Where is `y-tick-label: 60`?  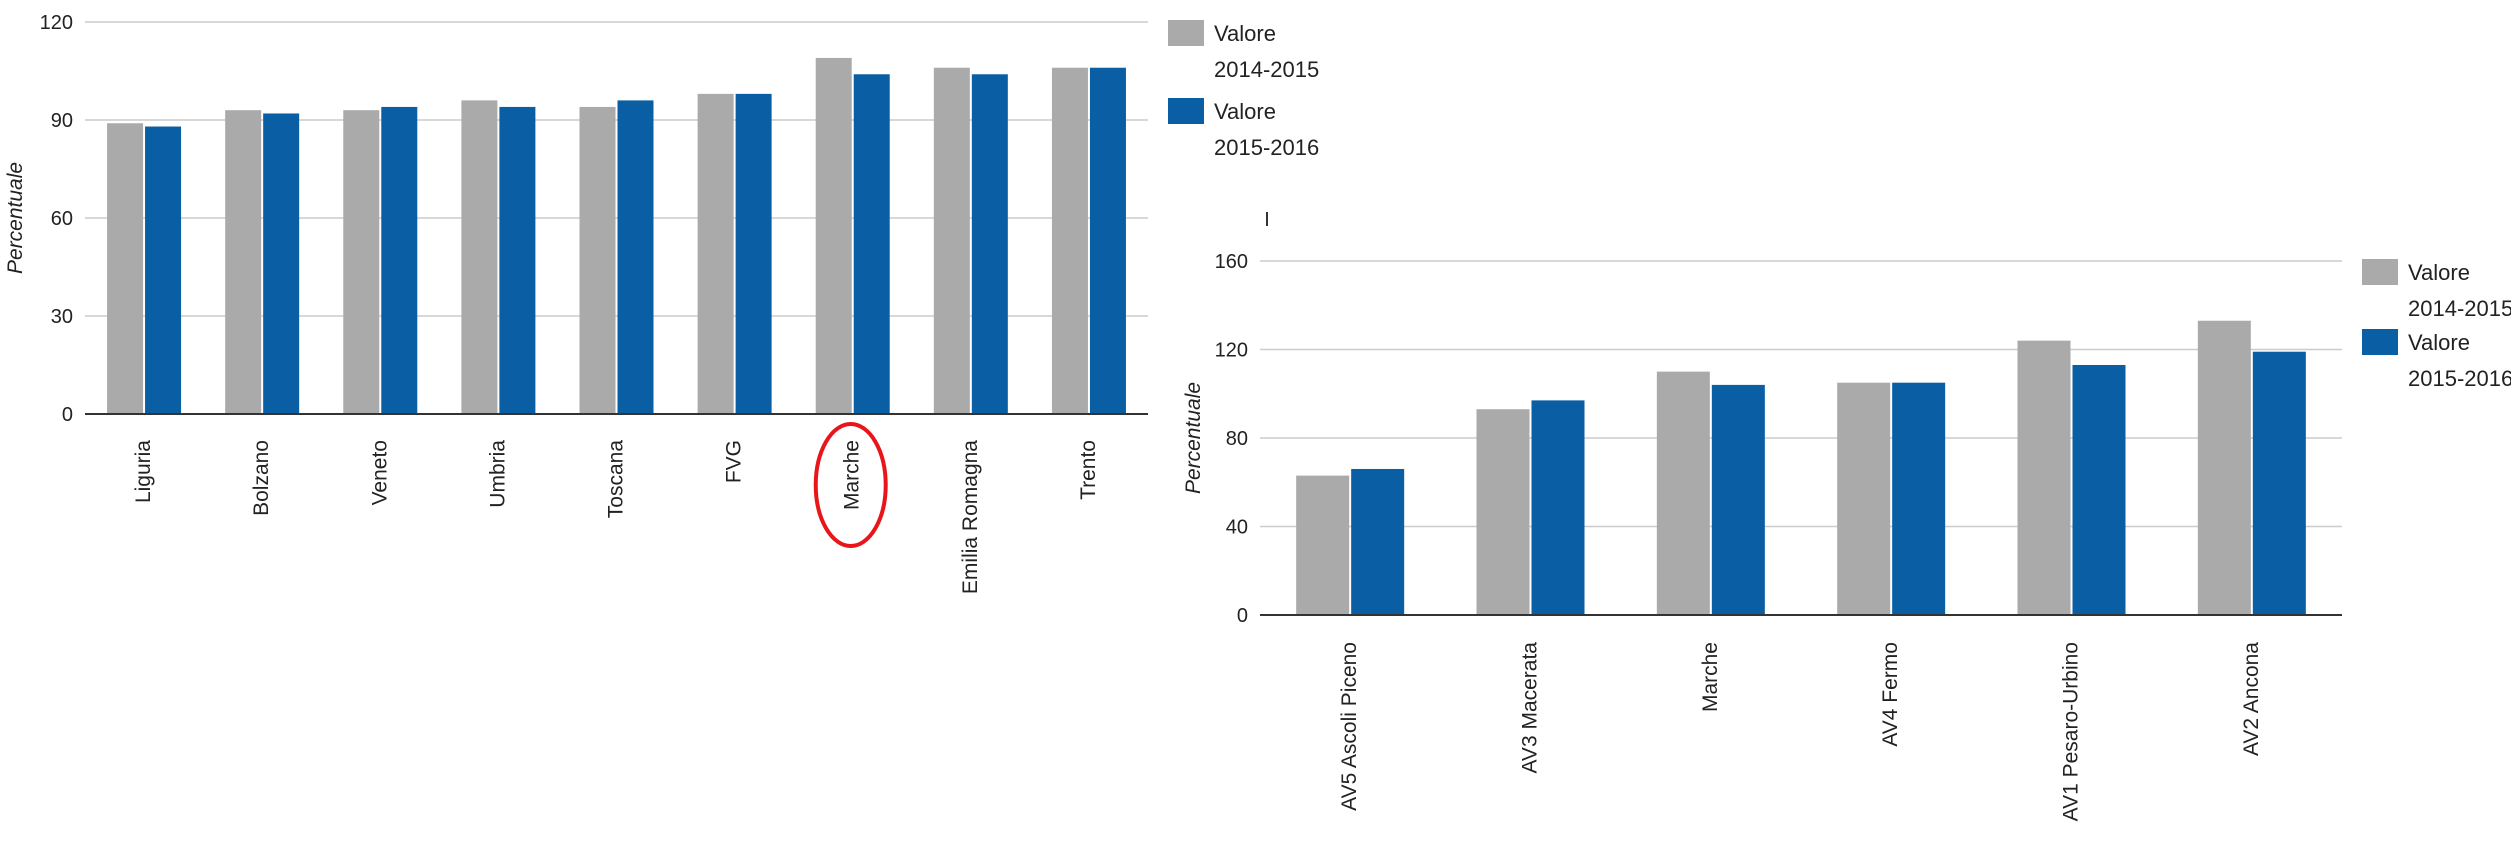 y-tick-label: 60 is located at coordinates (62, 219).